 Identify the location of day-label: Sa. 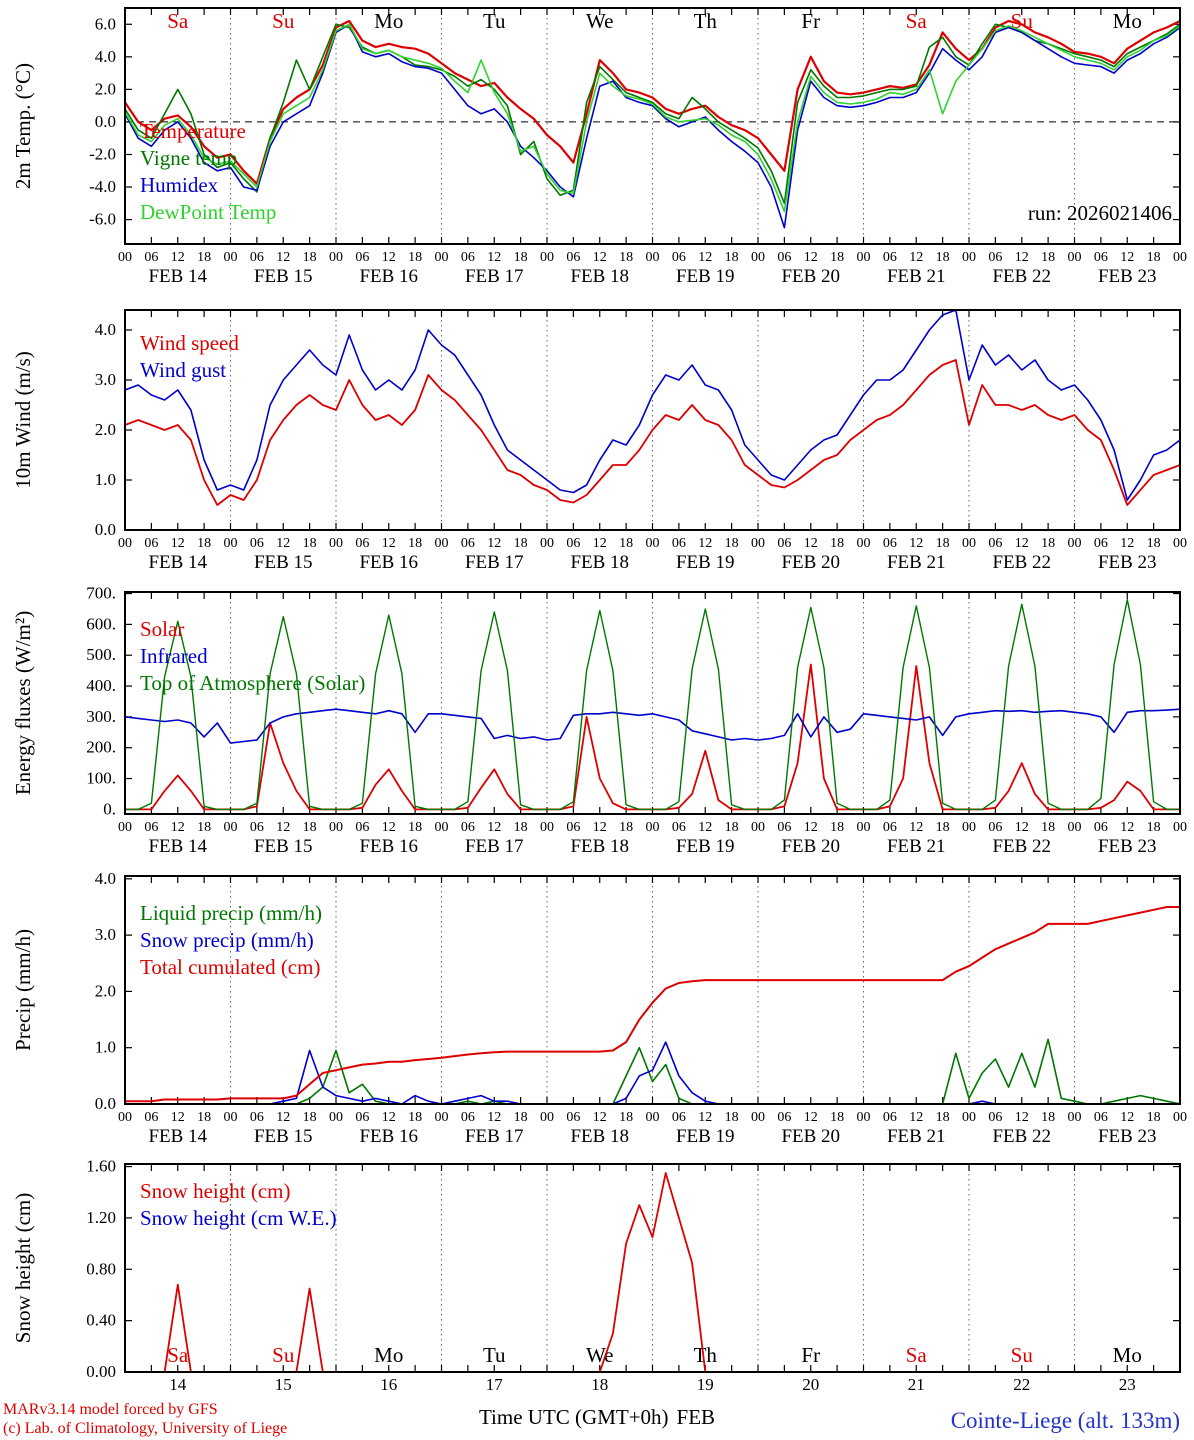
(178, 1355).